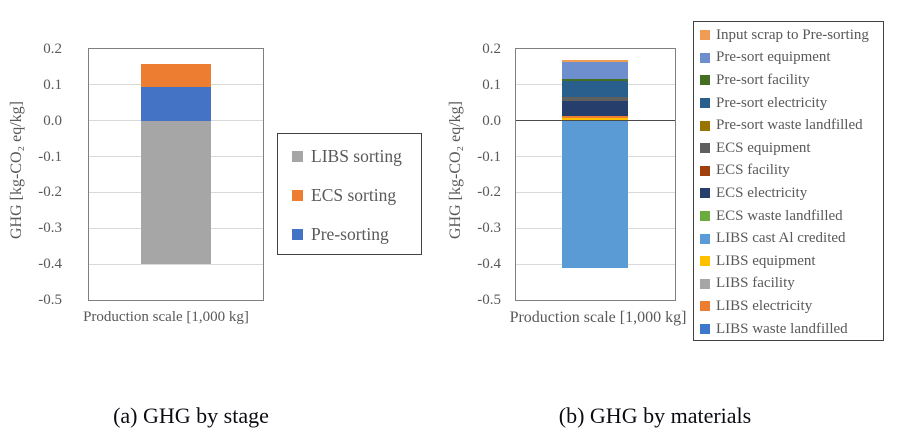 Image resolution: width=898 pixels, height=442 pixels. What do you see at coordinates (755, 283) in the screenshot?
I see `legend-label: LIBS facility` at bounding box center [755, 283].